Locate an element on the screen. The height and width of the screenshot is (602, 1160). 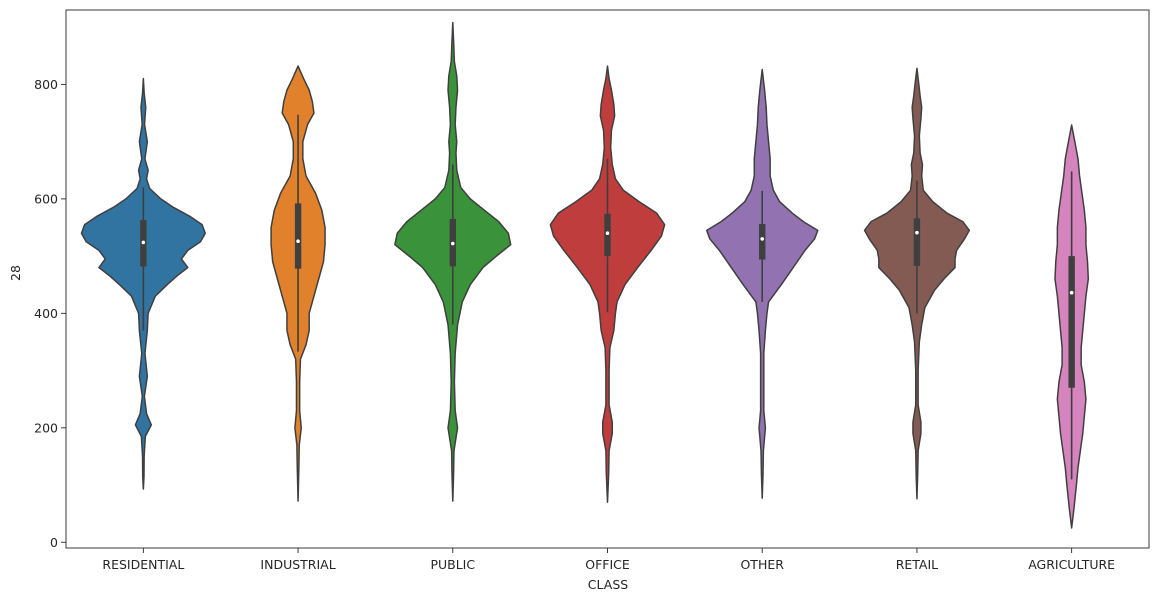
y-tick-label: 400 is located at coordinates (46, 313).